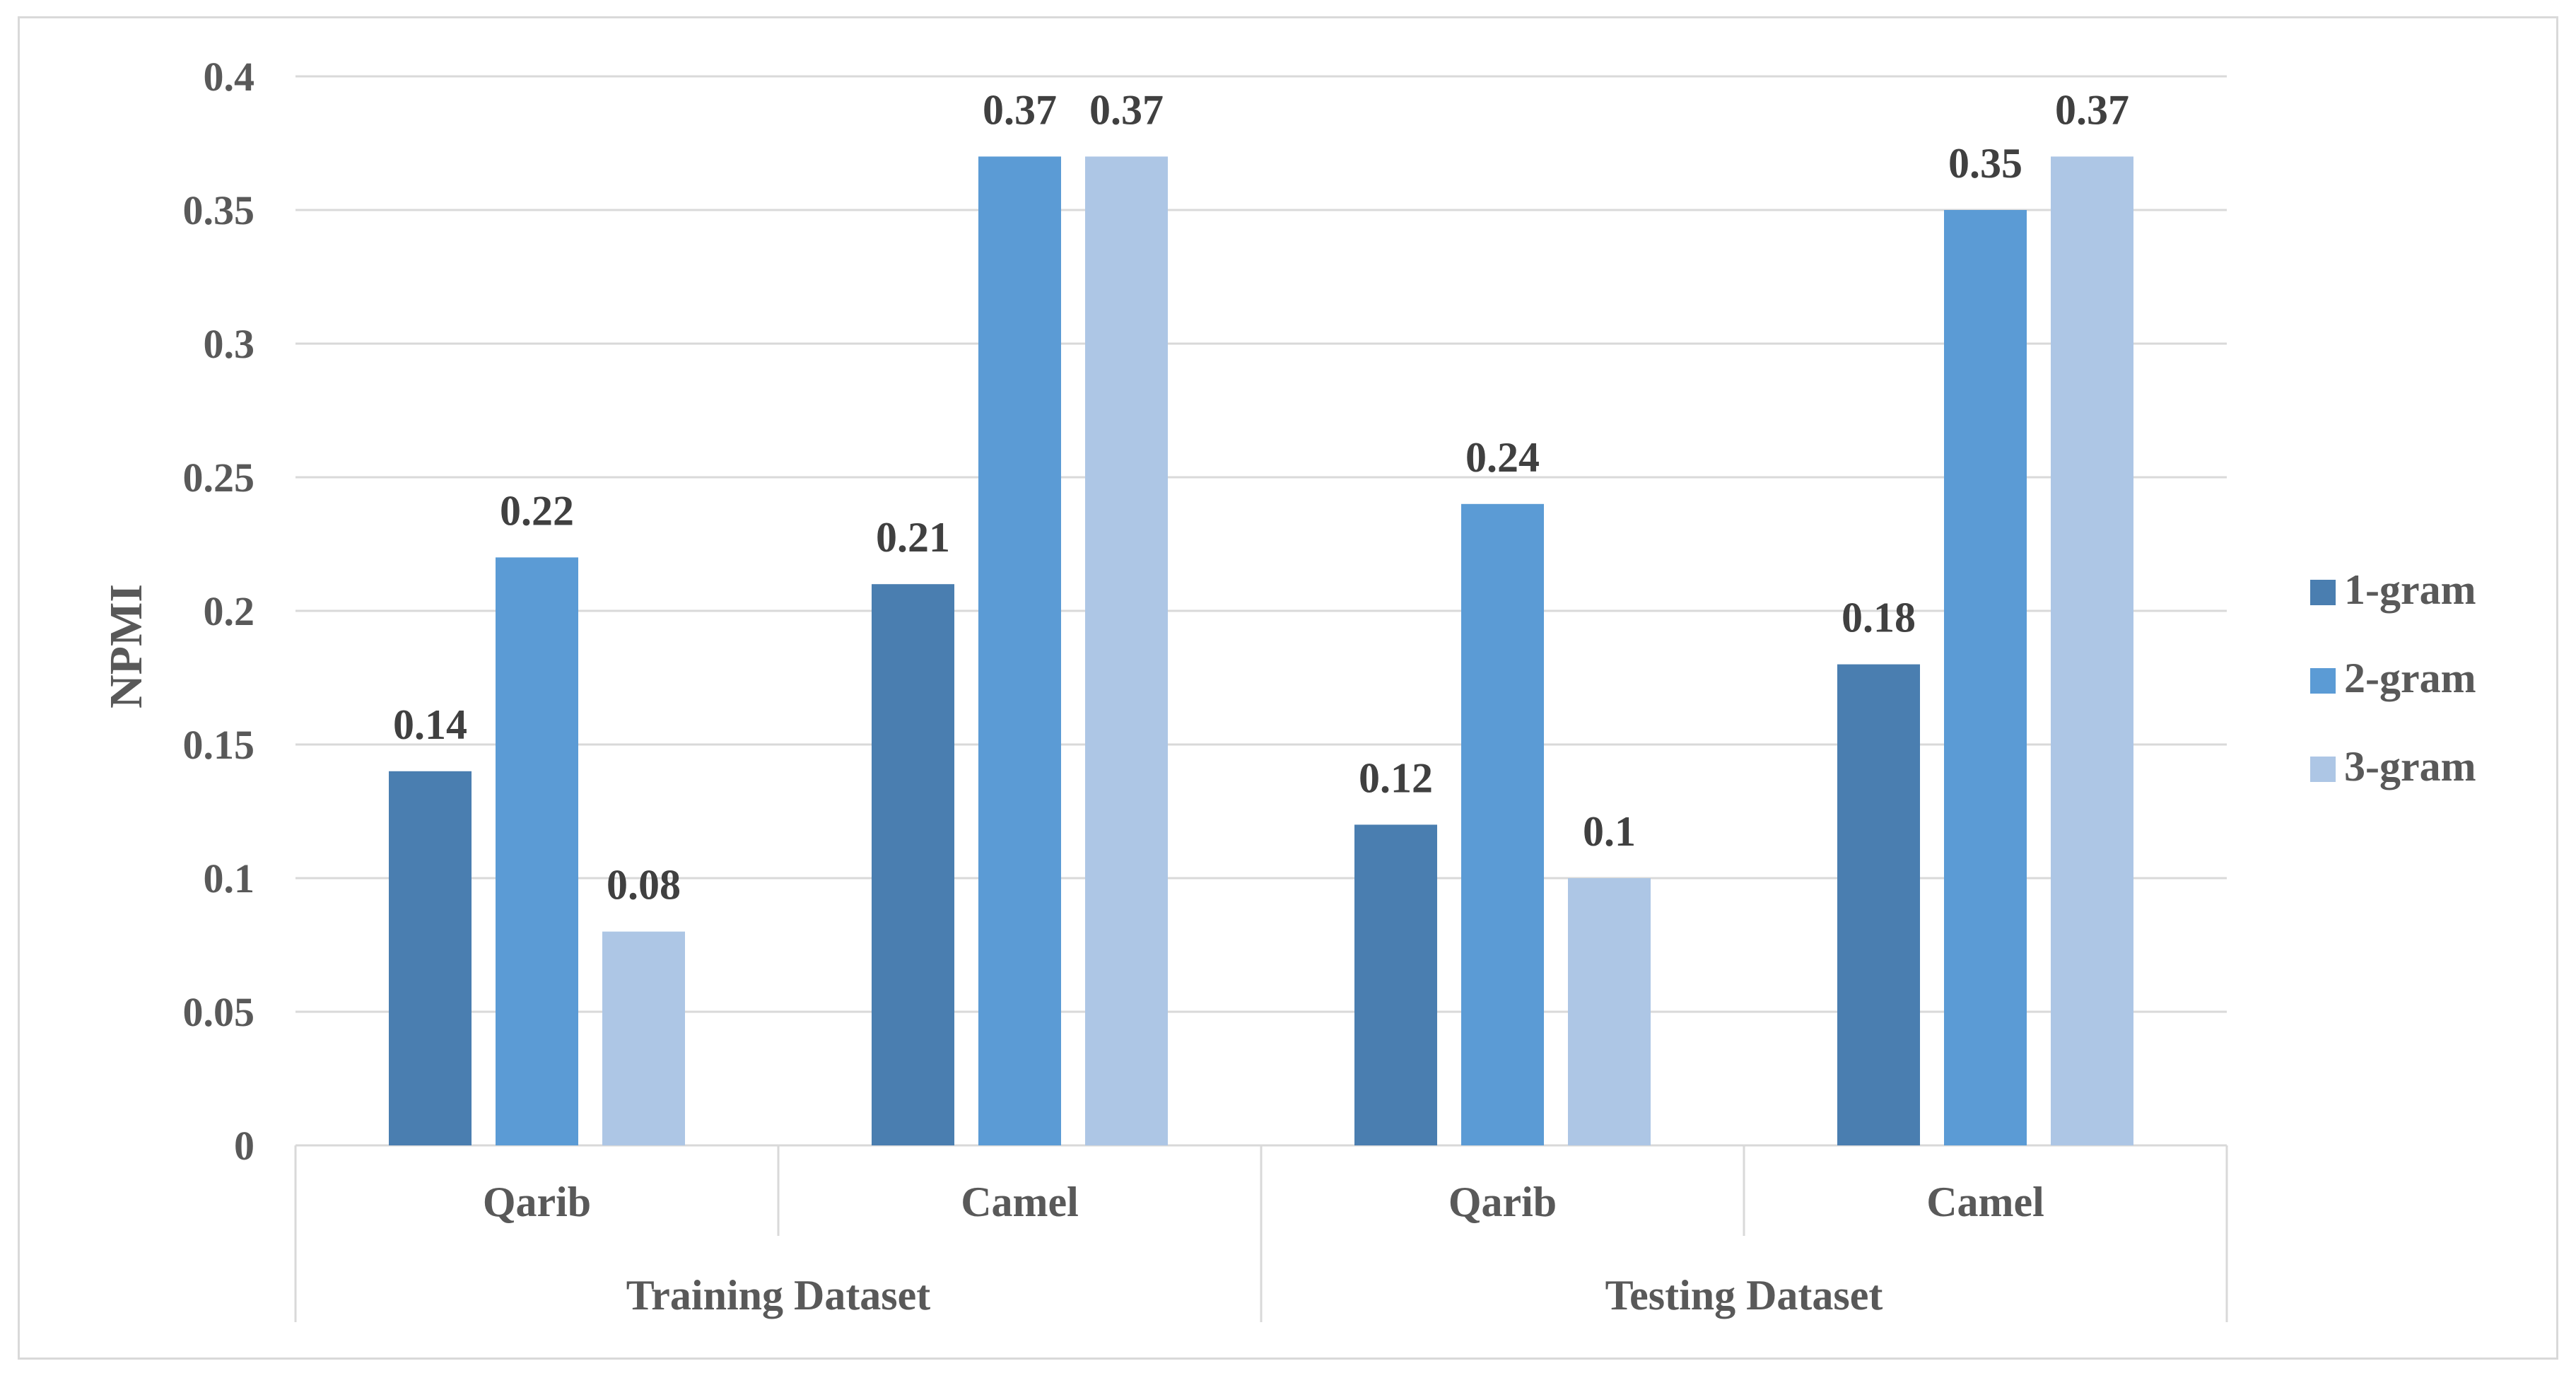 Image resolution: width=2576 pixels, height=1378 pixels. I want to click on y-tick-label: 0.05, so click(219, 1012).